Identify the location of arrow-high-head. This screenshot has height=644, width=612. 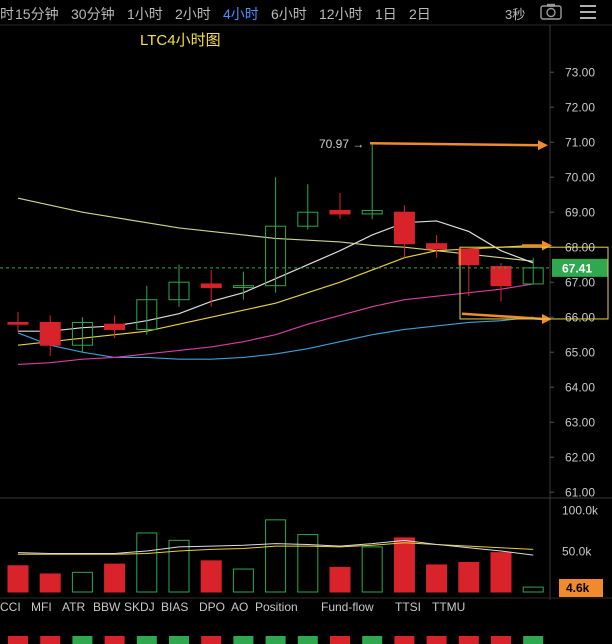
(543, 145).